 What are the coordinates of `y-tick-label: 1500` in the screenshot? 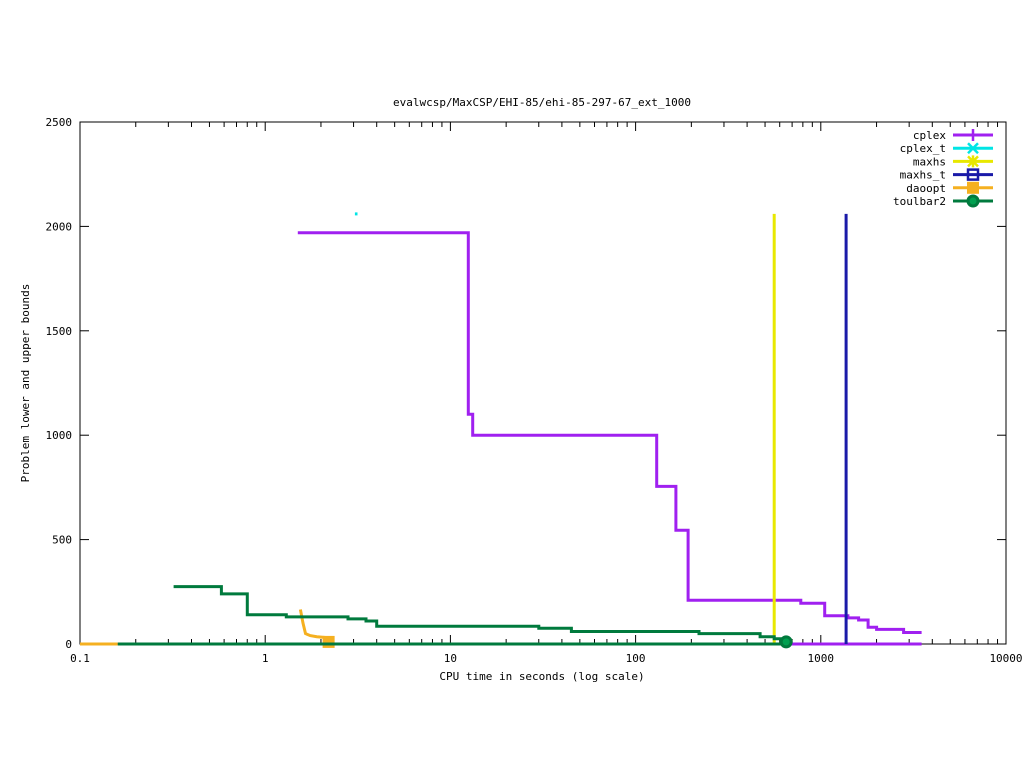 It's located at (59, 331).